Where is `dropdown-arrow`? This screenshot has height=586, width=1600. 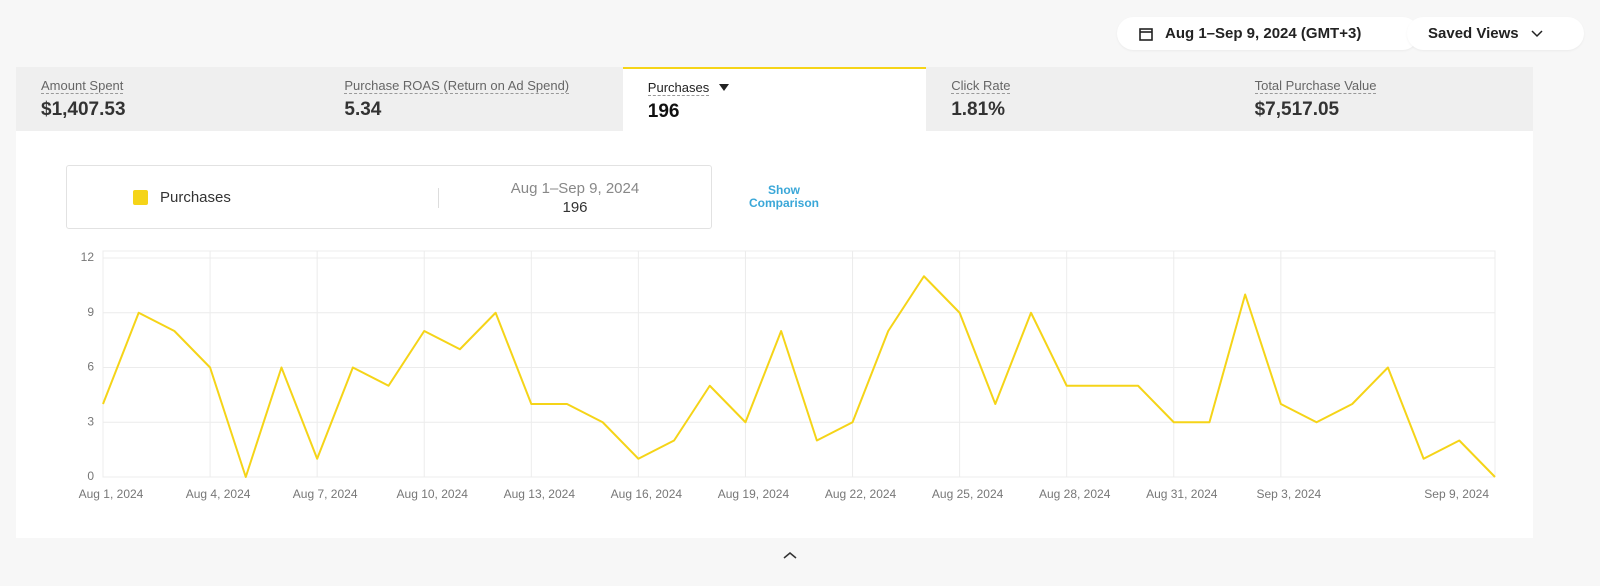
dropdown-arrow is located at coordinates (723, 87).